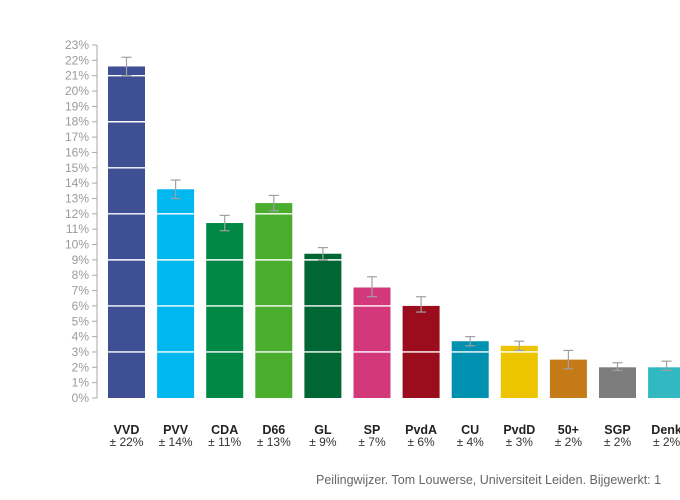 Image resolution: width=680 pixels, height=500 pixels. Describe the element at coordinates (273, 430) in the screenshot. I see `category-label: D66` at that location.